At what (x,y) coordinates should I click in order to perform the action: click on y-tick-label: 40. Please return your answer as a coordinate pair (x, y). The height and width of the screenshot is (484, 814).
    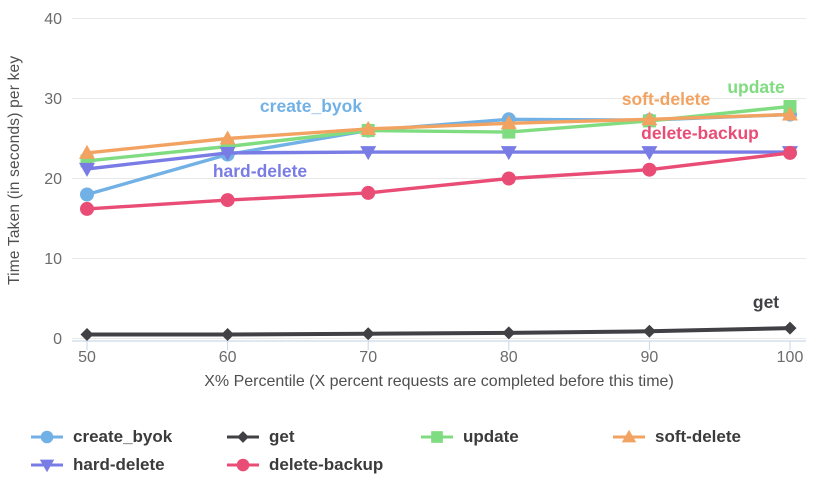
    Looking at the image, I should click on (53, 19).